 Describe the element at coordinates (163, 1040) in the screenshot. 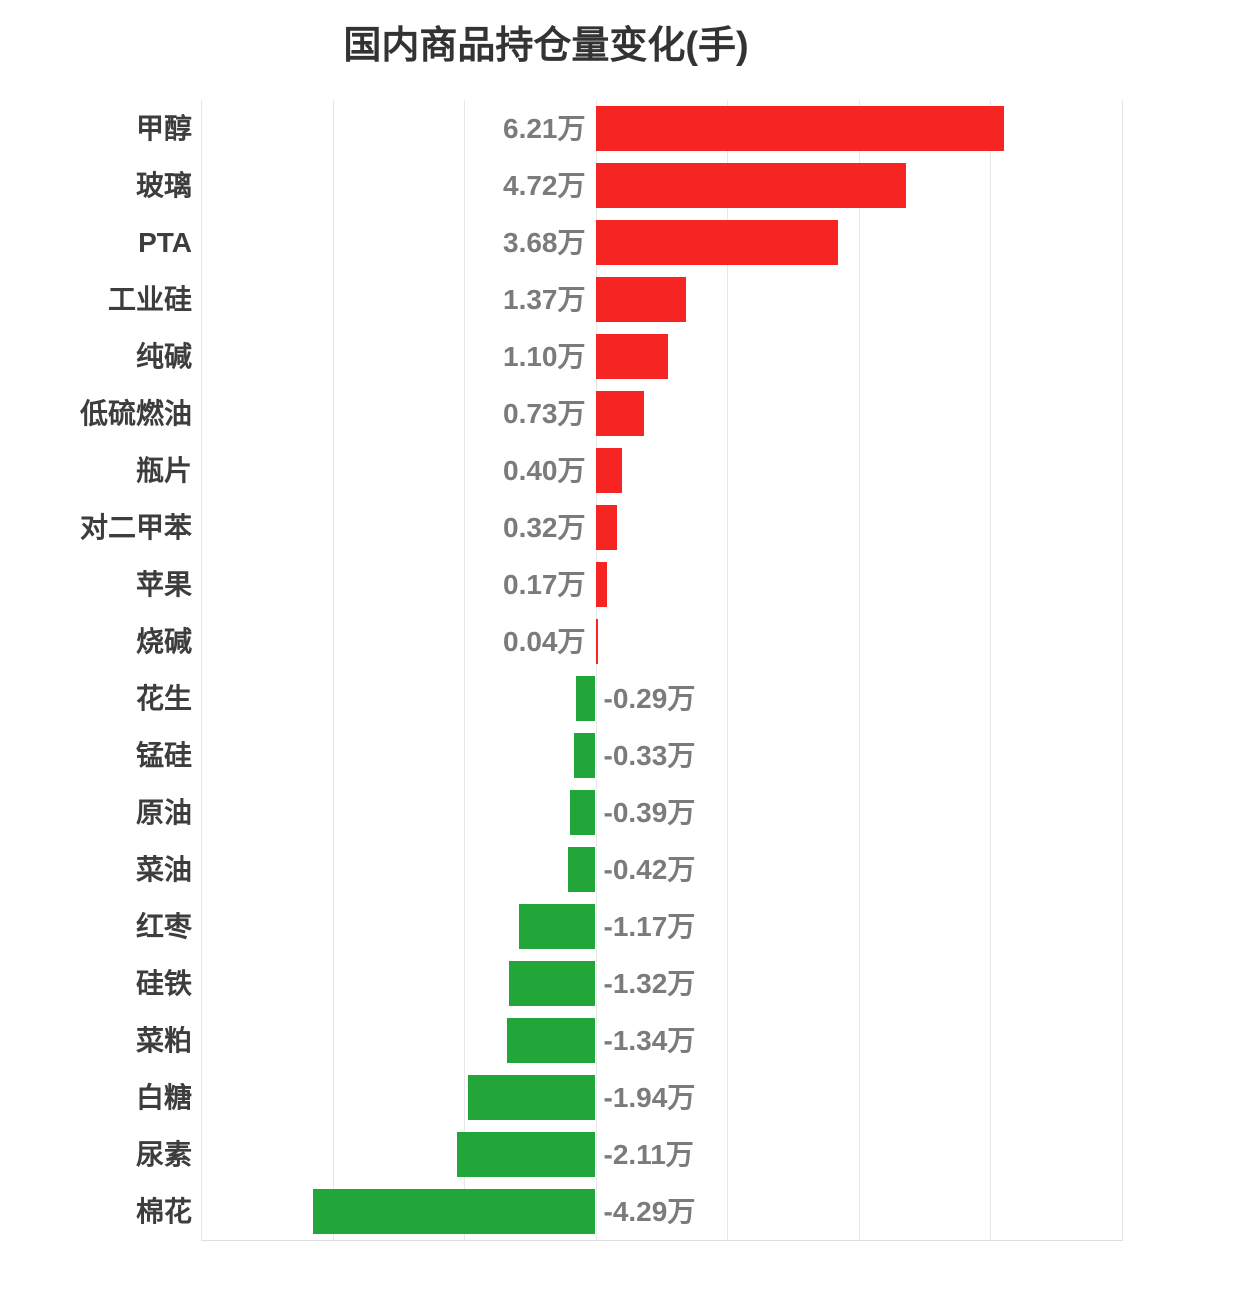

I see `category-label: 菜粕` at that location.